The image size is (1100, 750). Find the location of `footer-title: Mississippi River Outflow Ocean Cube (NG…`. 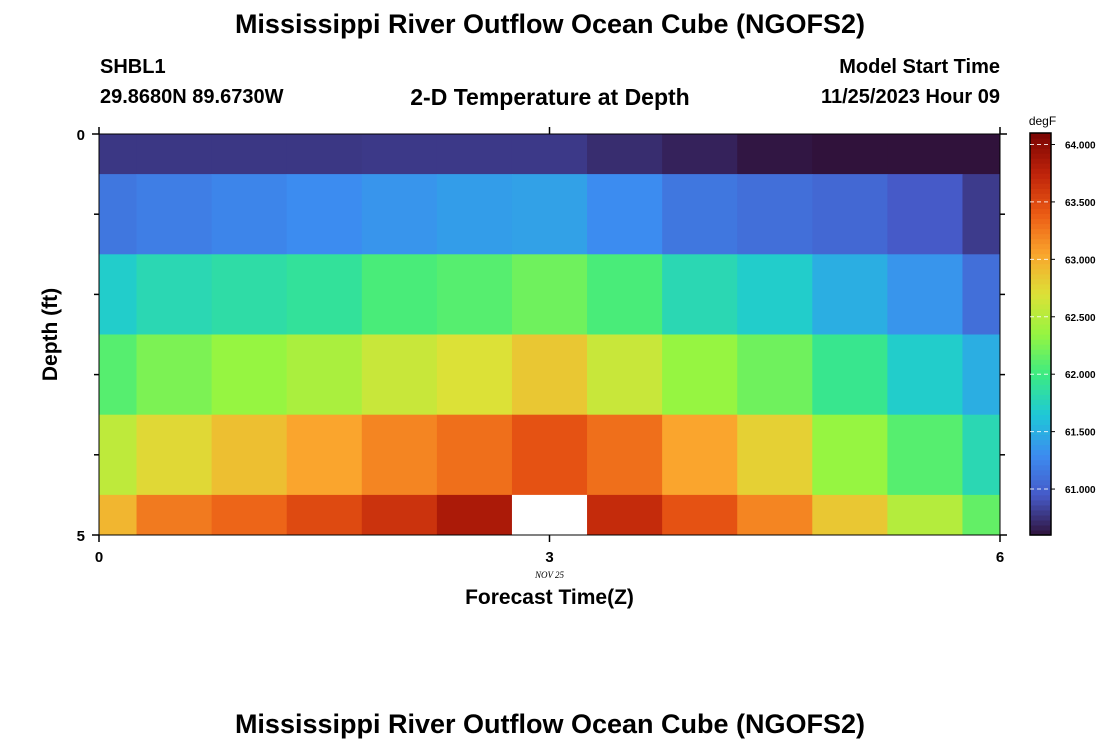

footer-title: Mississippi River Outflow Ocean Cube (NG… is located at coordinates (550, 724).